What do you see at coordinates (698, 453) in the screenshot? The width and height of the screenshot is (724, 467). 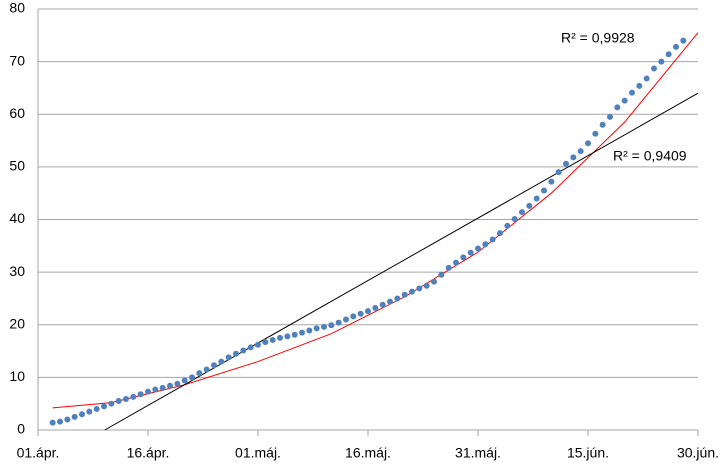 I see `x-tick-label: 30.jún.` at bounding box center [698, 453].